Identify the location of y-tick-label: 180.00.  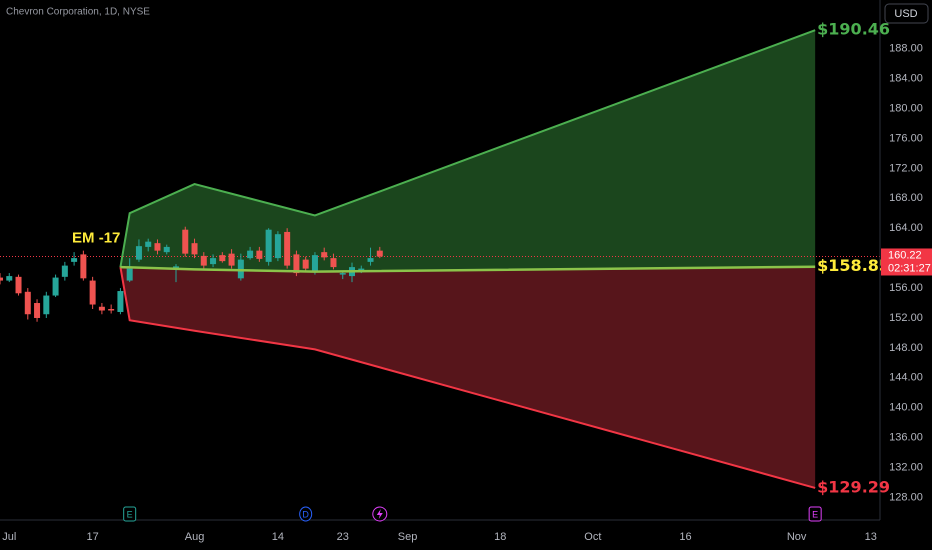
(906, 108).